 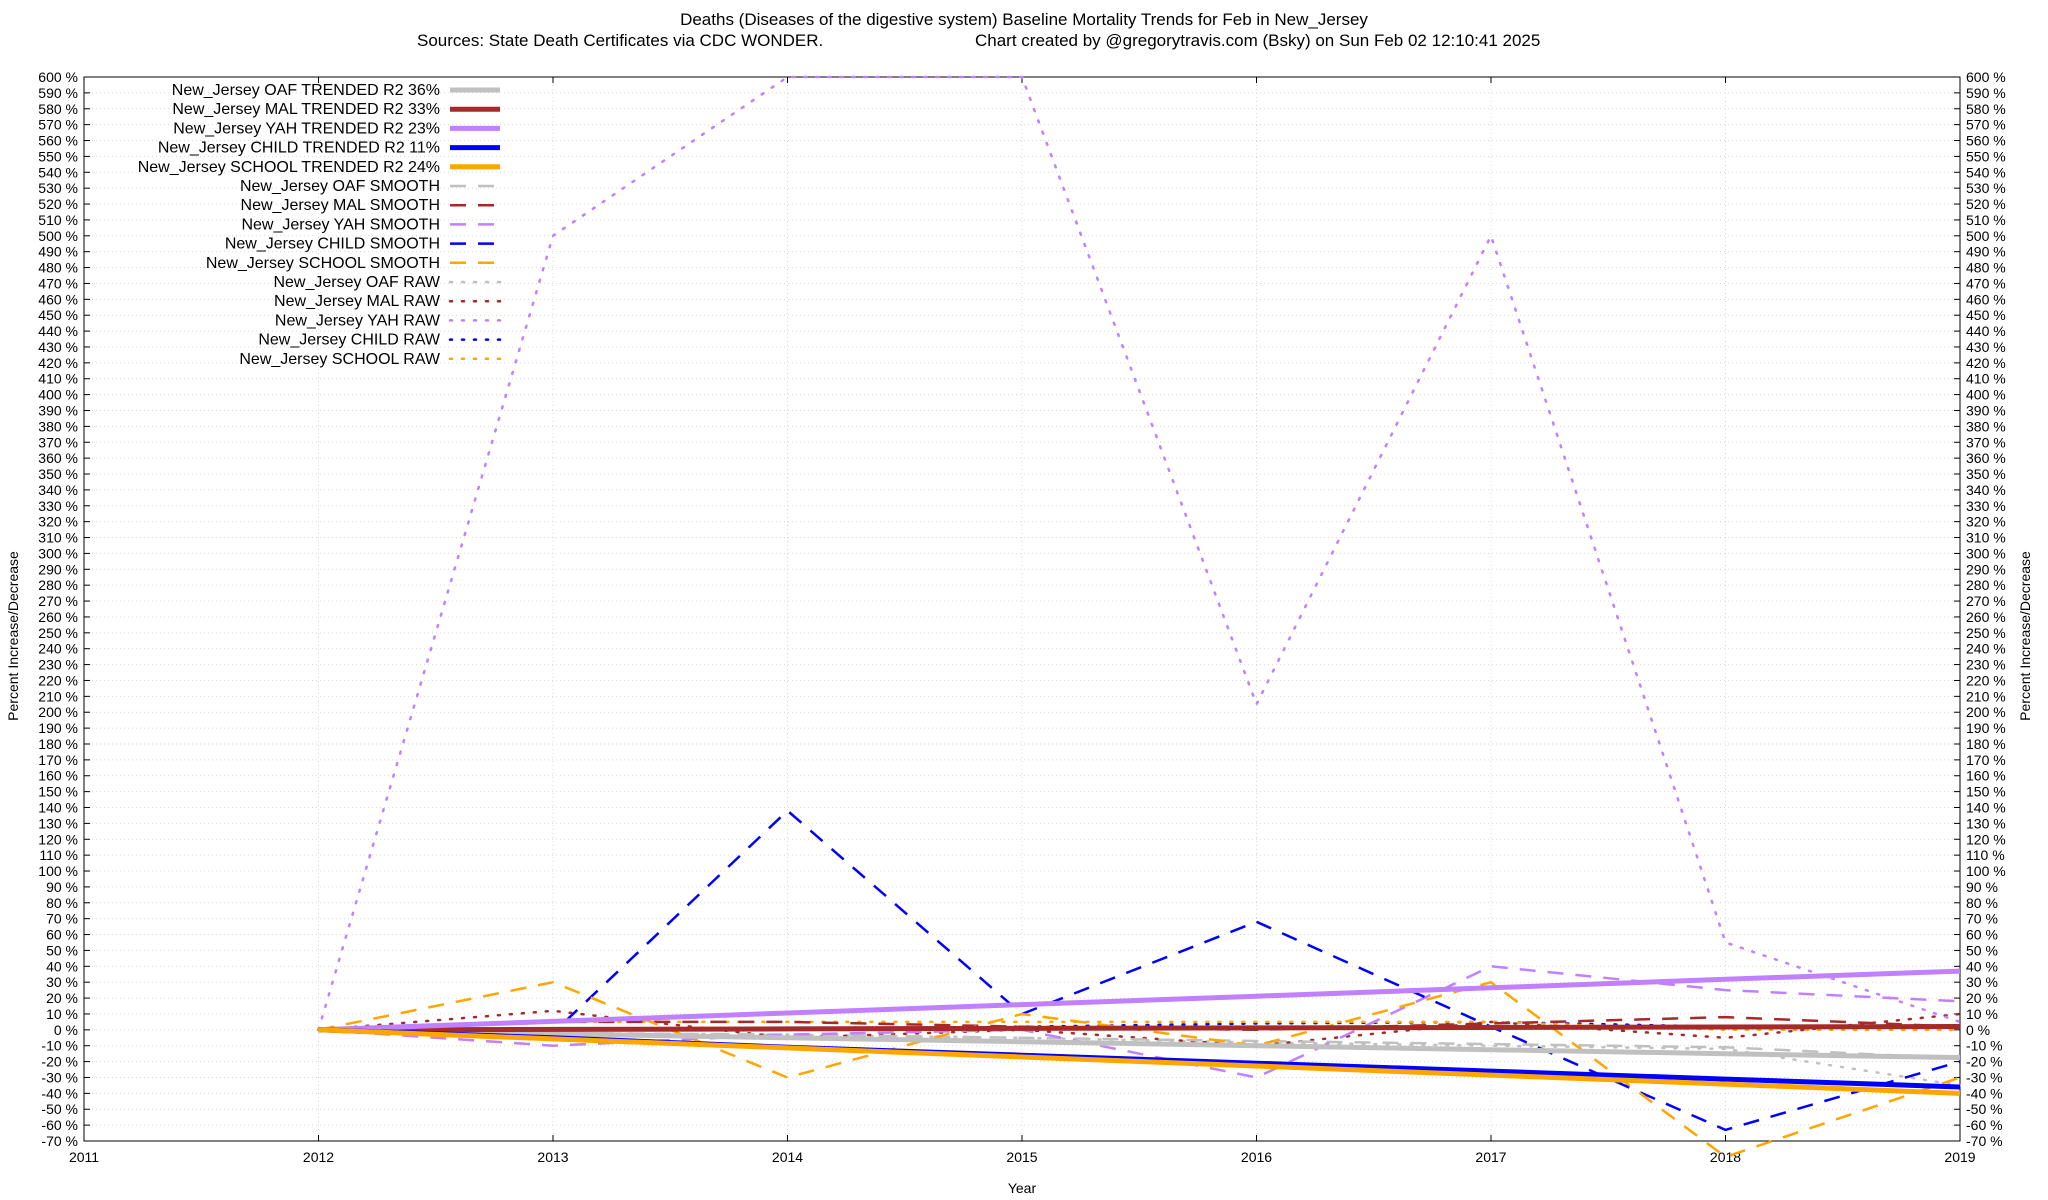 I want to click on series-line: New_Jersey OAF TRENDED R2 36%, so click(x=1139, y=1044).